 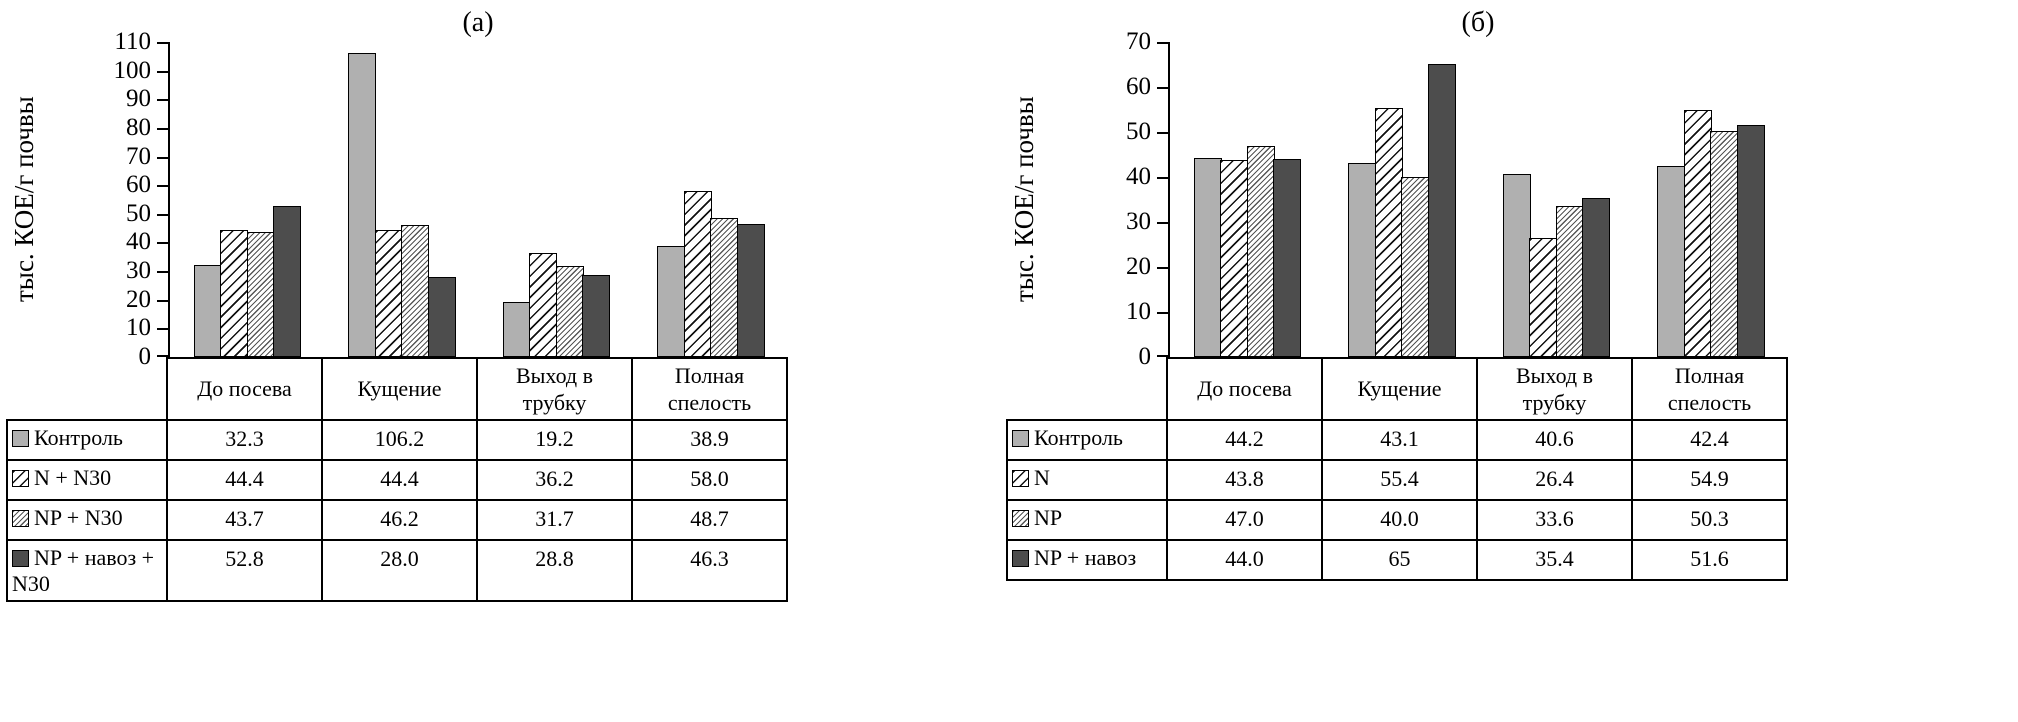 What do you see at coordinates (138, 299) in the screenshot?
I see `y-tick-label: 20` at bounding box center [138, 299].